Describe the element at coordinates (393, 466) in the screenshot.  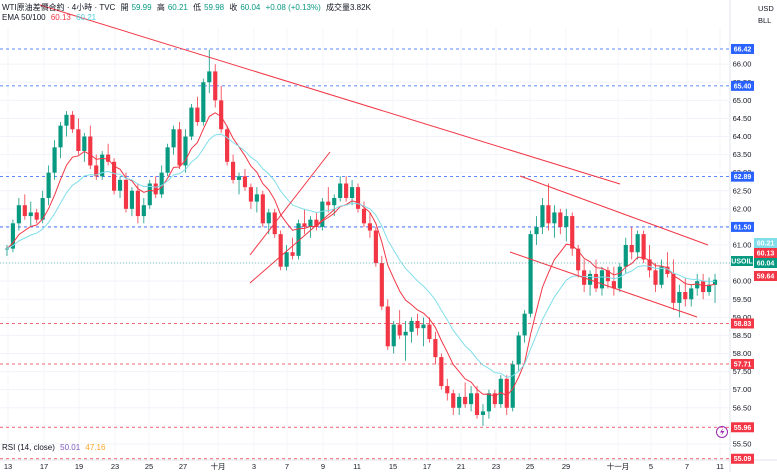
I see `time-tick-label: 15` at that location.